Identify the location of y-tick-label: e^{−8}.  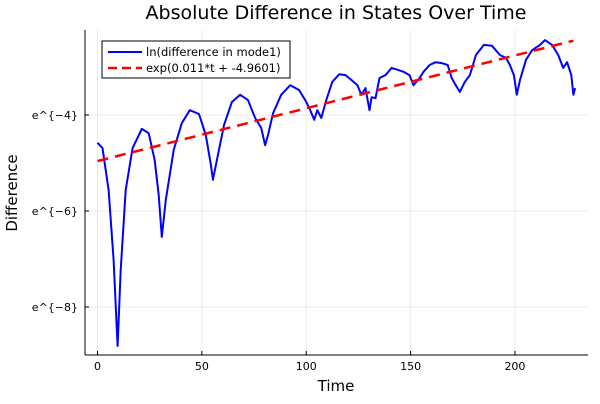
(55, 307).